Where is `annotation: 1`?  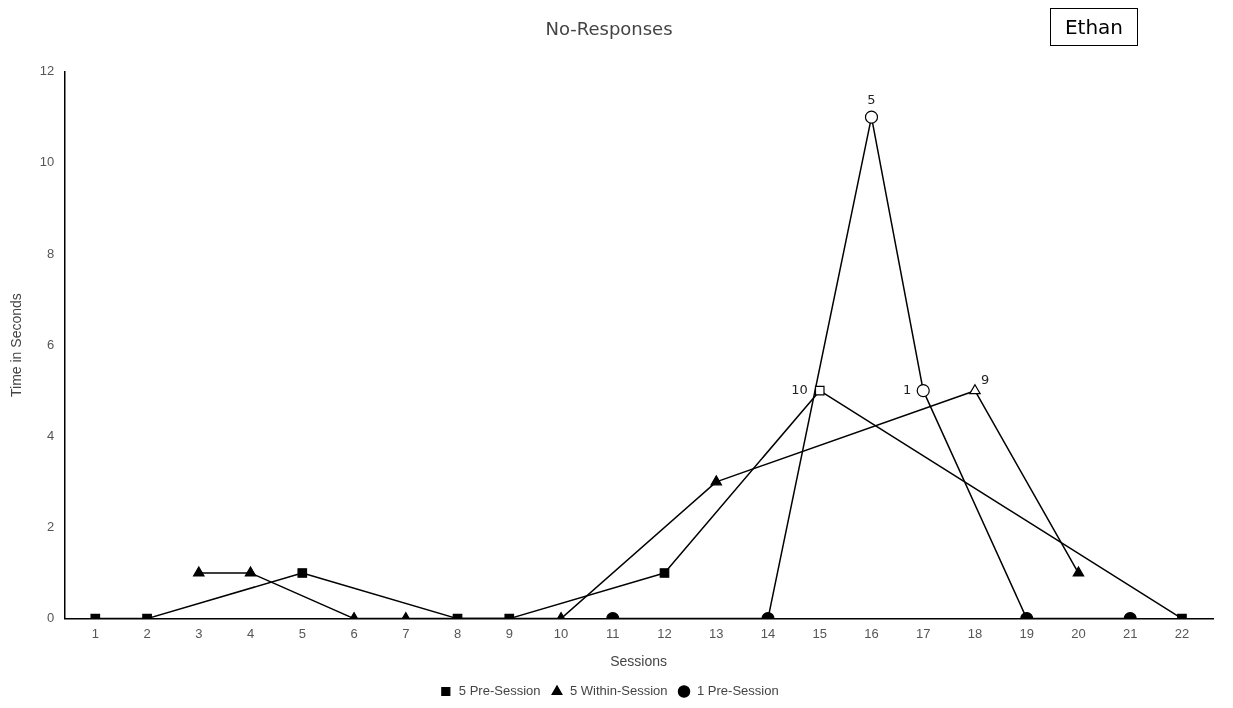 annotation: 1 is located at coordinates (907, 390).